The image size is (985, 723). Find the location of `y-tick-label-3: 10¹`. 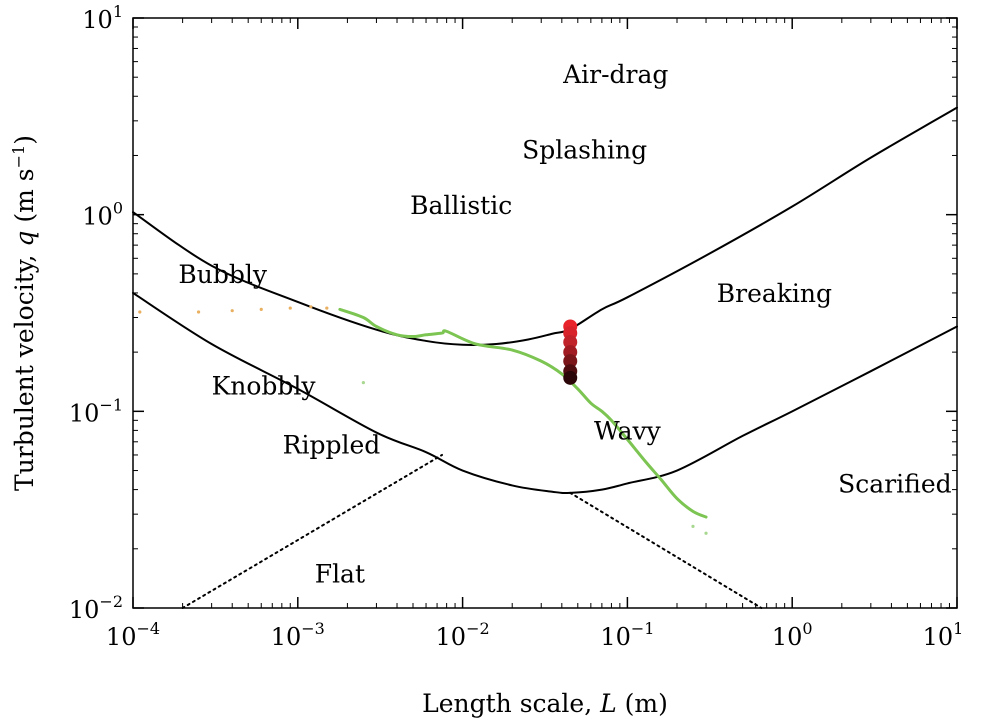

y-tick-label-3: 10¹ is located at coordinates (102, 18).